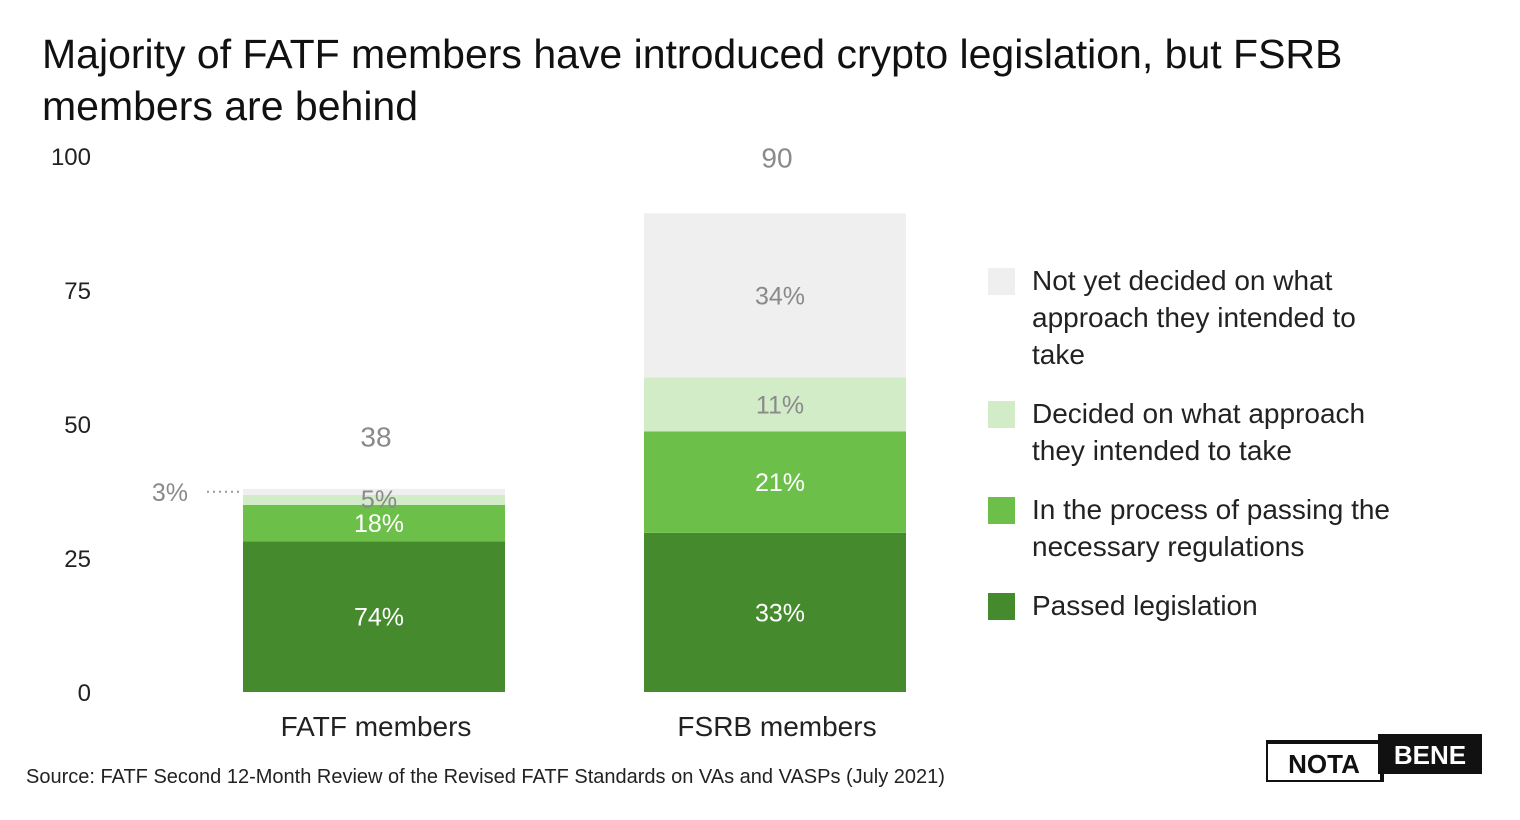  I want to click on segment-label: 5%, so click(379, 500).